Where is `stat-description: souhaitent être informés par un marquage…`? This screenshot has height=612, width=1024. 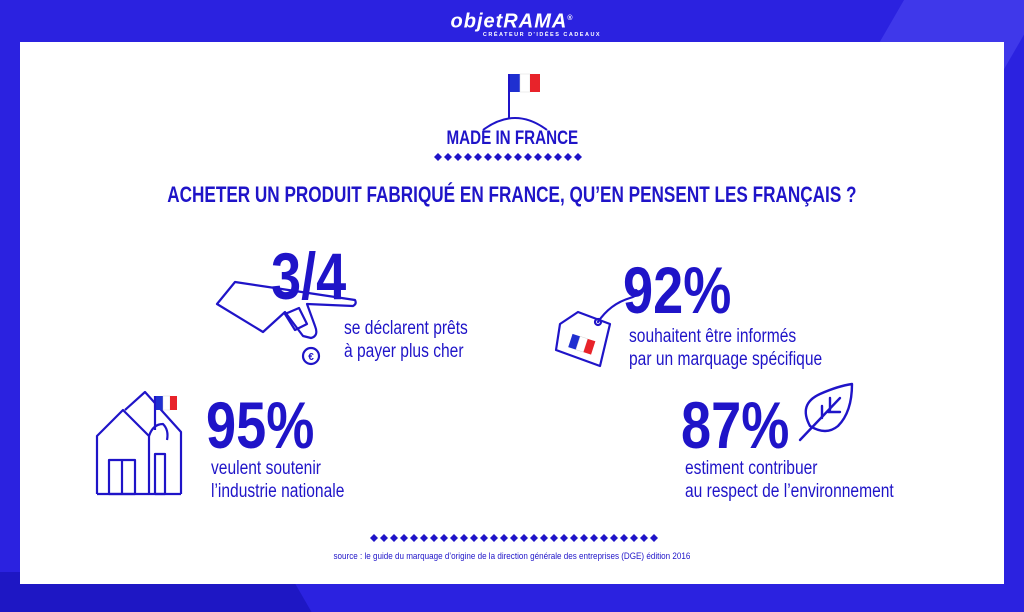 stat-description: souhaitent être informés par un marquage… is located at coordinates (747, 348).